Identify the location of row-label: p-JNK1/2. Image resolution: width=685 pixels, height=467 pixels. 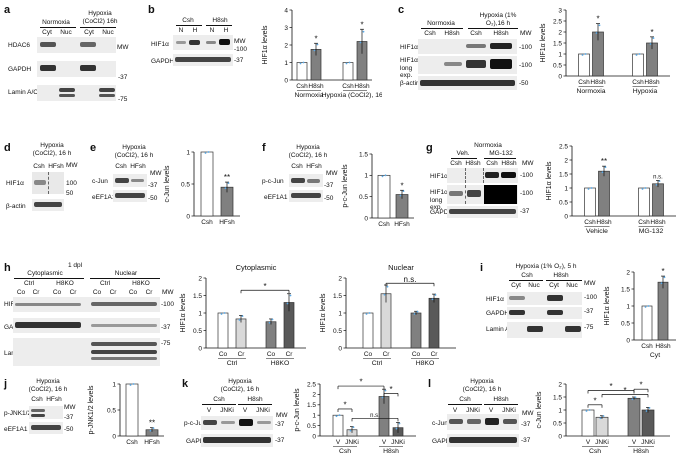
(18, 413).